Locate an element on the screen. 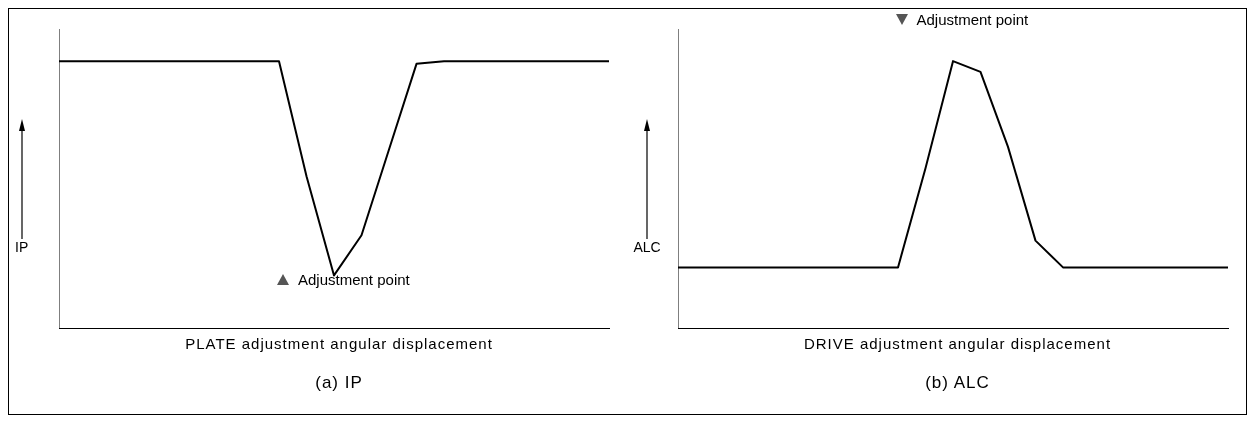 This screenshot has width=1257, height=425. text: Adjustment point is located at coordinates (972, 20).